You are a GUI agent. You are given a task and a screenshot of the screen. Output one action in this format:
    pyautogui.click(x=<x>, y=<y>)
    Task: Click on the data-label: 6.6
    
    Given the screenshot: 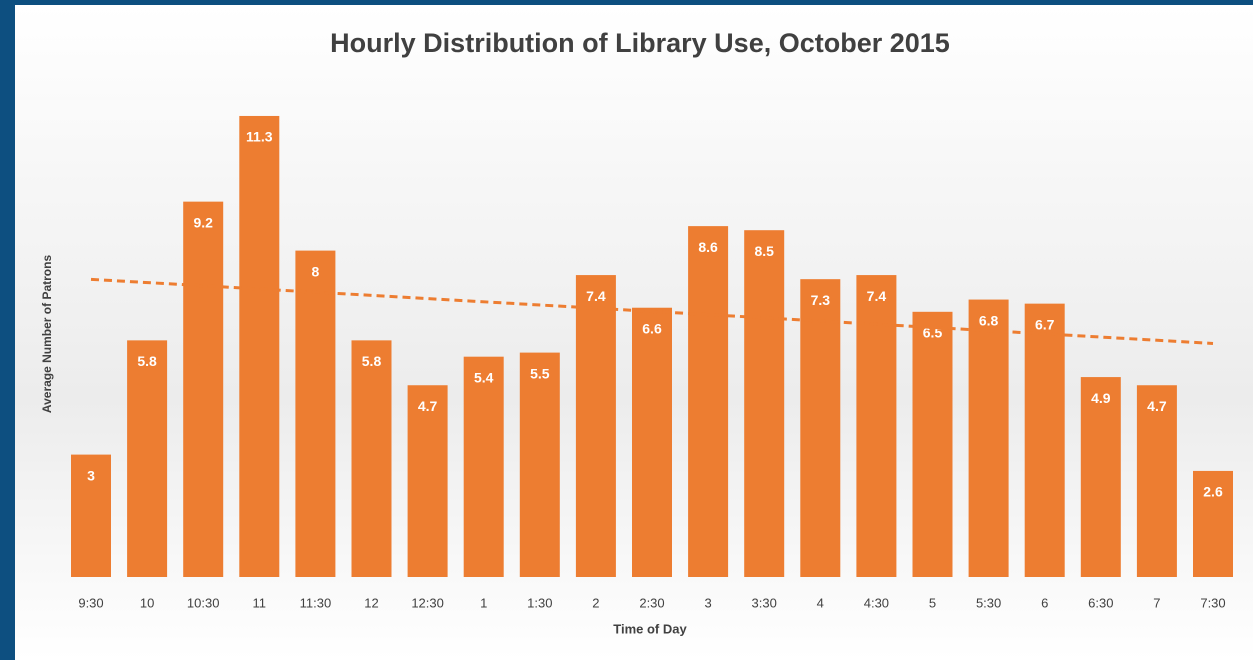 What is the action you would take?
    pyautogui.click(x=652, y=328)
    